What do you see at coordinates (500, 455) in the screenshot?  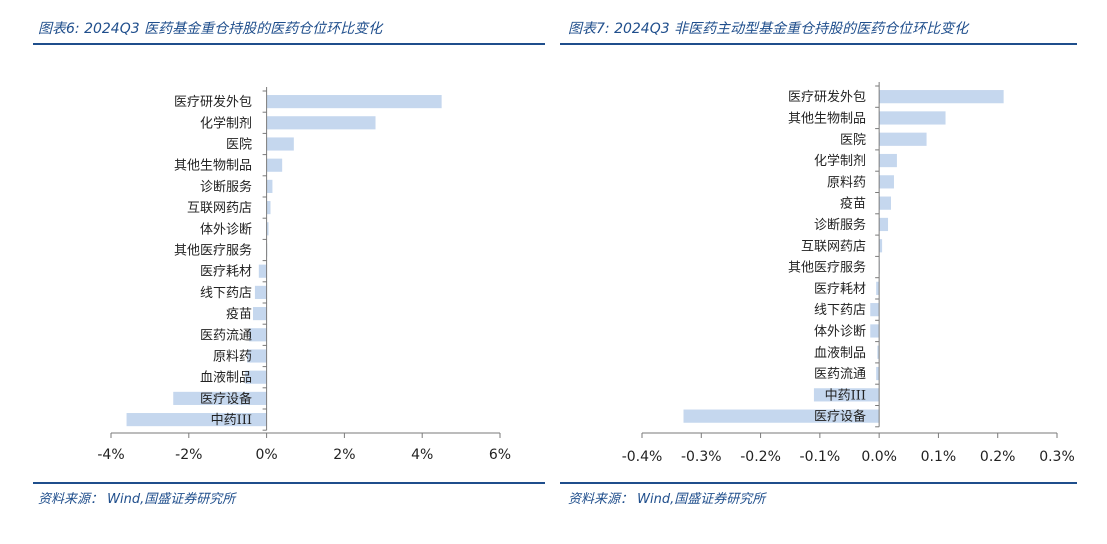 I see `x-tick-label: 6%` at bounding box center [500, 455].